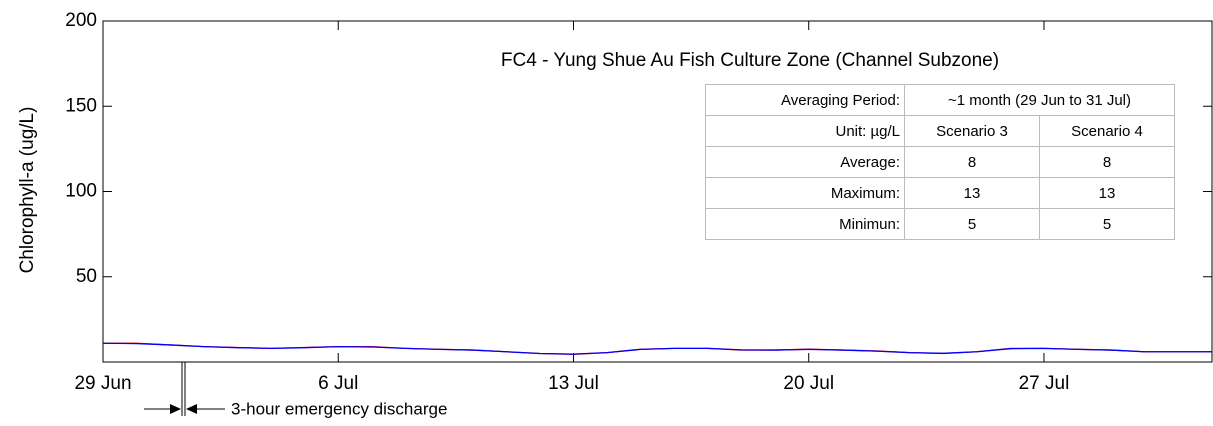 This screenshot has height=426, width=1213. What do you see at coordinates (805, 131) in the screenshot?
I see `row-label: Unit: µg/L` at bounding box center [805, 131].